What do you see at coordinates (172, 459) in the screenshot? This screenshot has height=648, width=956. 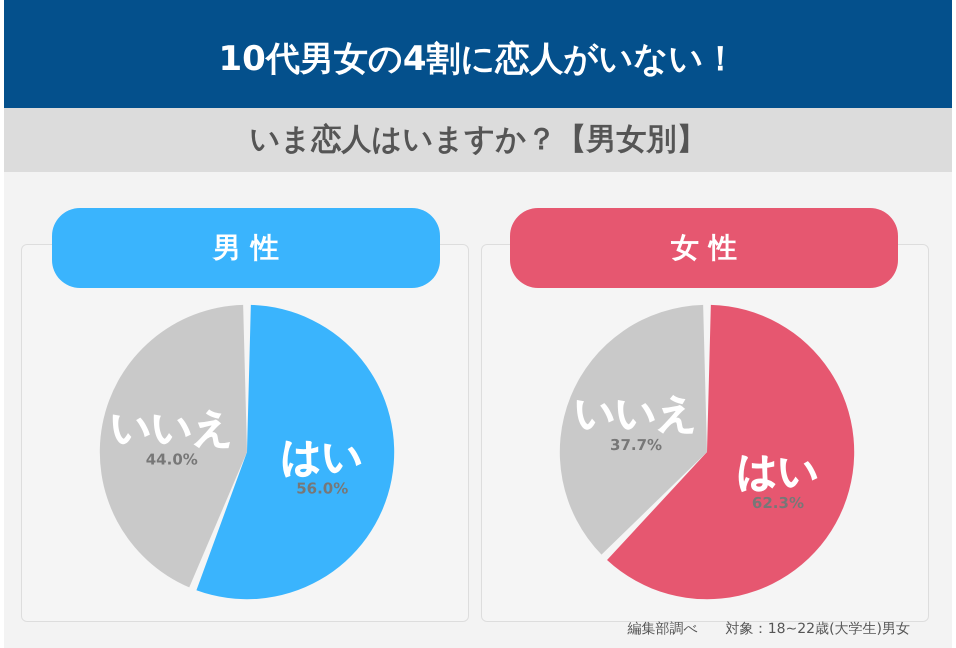 I see `data-label: 44.0%` at bounding box center [172, 459].